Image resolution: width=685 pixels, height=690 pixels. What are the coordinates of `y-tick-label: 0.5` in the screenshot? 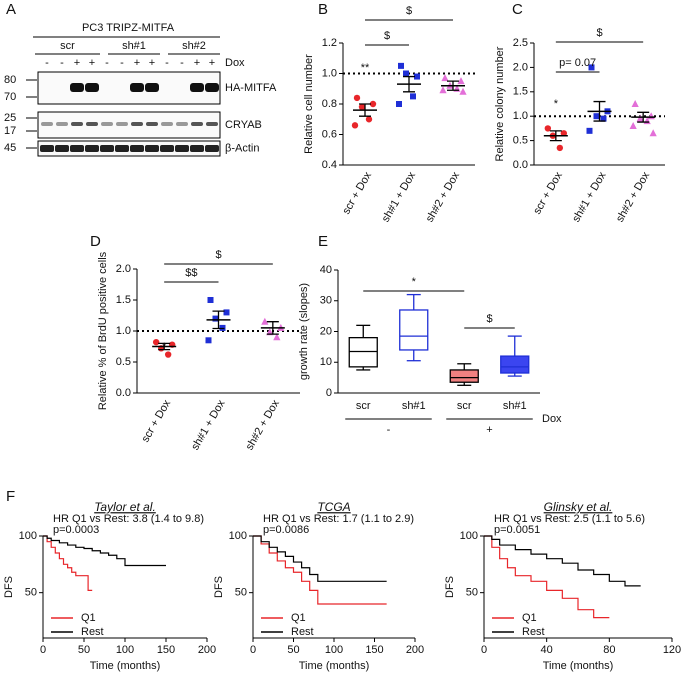 It's located at (123, 362).